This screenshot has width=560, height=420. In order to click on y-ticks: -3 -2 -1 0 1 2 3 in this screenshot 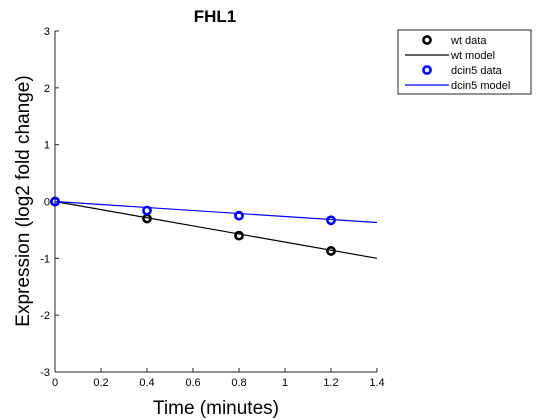, I will do `click(49, 202)`.